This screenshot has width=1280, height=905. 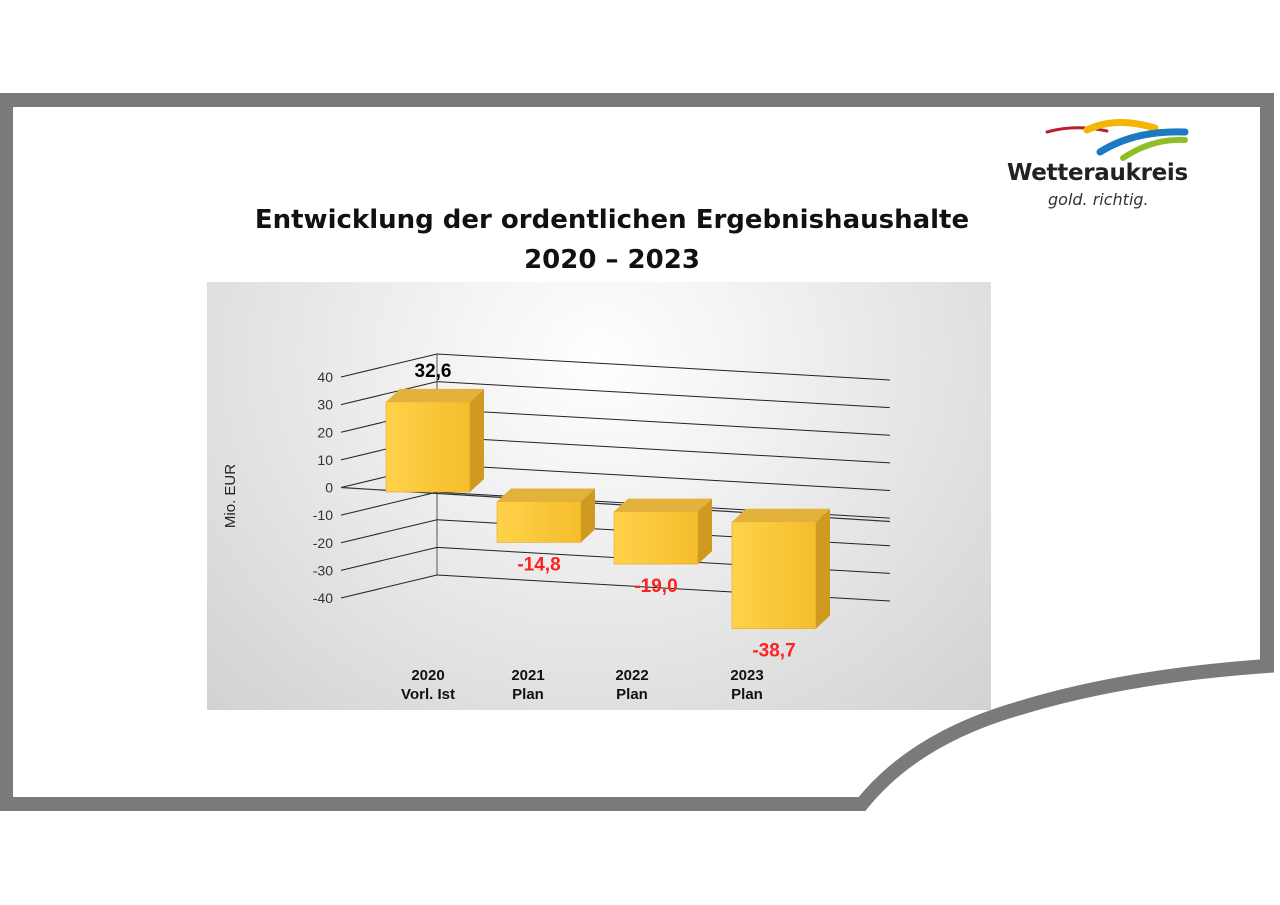 What do you see at coordinates (329, 488) in the screenshot?
I see `y-tick-label: 0` at bounding box center [329, 488].